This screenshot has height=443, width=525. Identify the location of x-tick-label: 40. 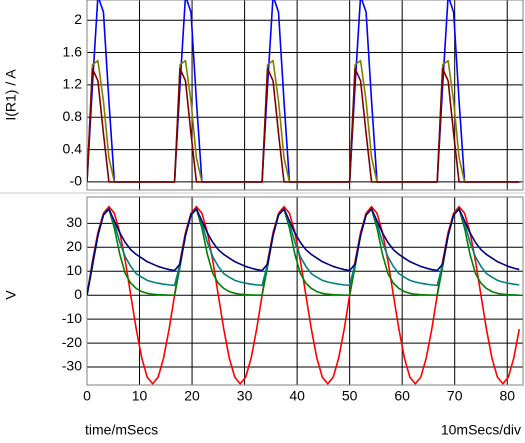
(297, 396).